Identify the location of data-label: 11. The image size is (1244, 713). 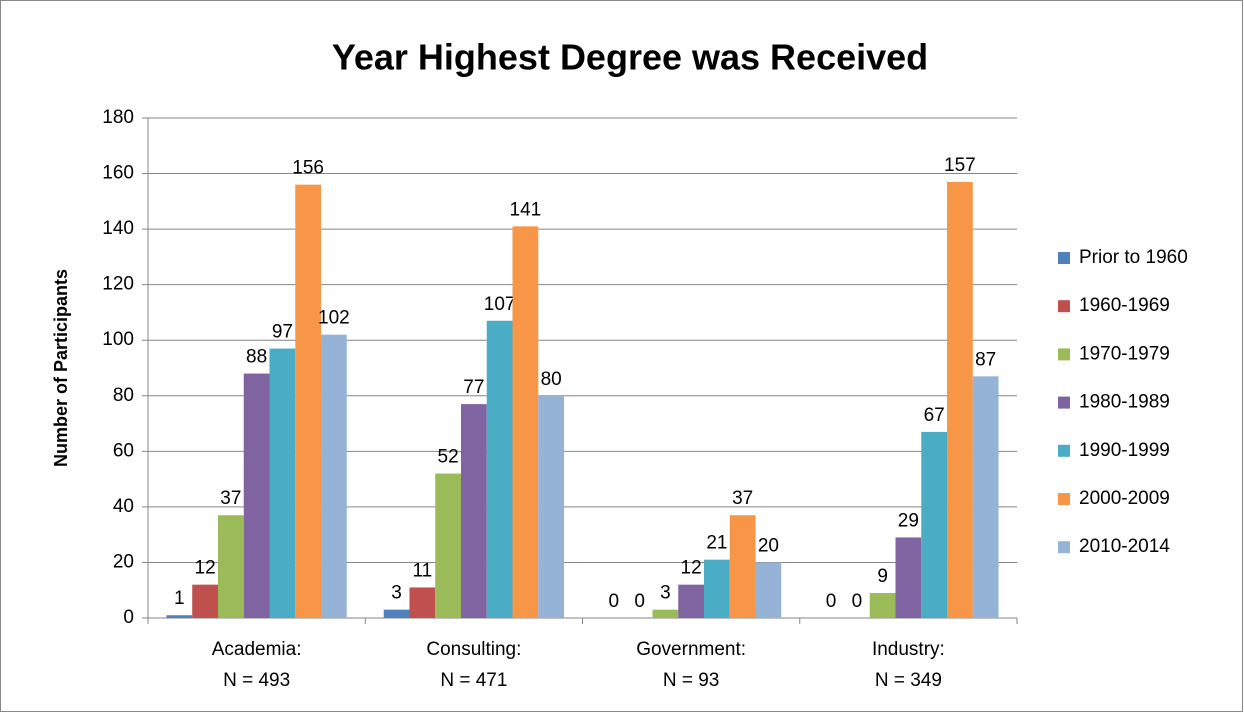
(422, 570).